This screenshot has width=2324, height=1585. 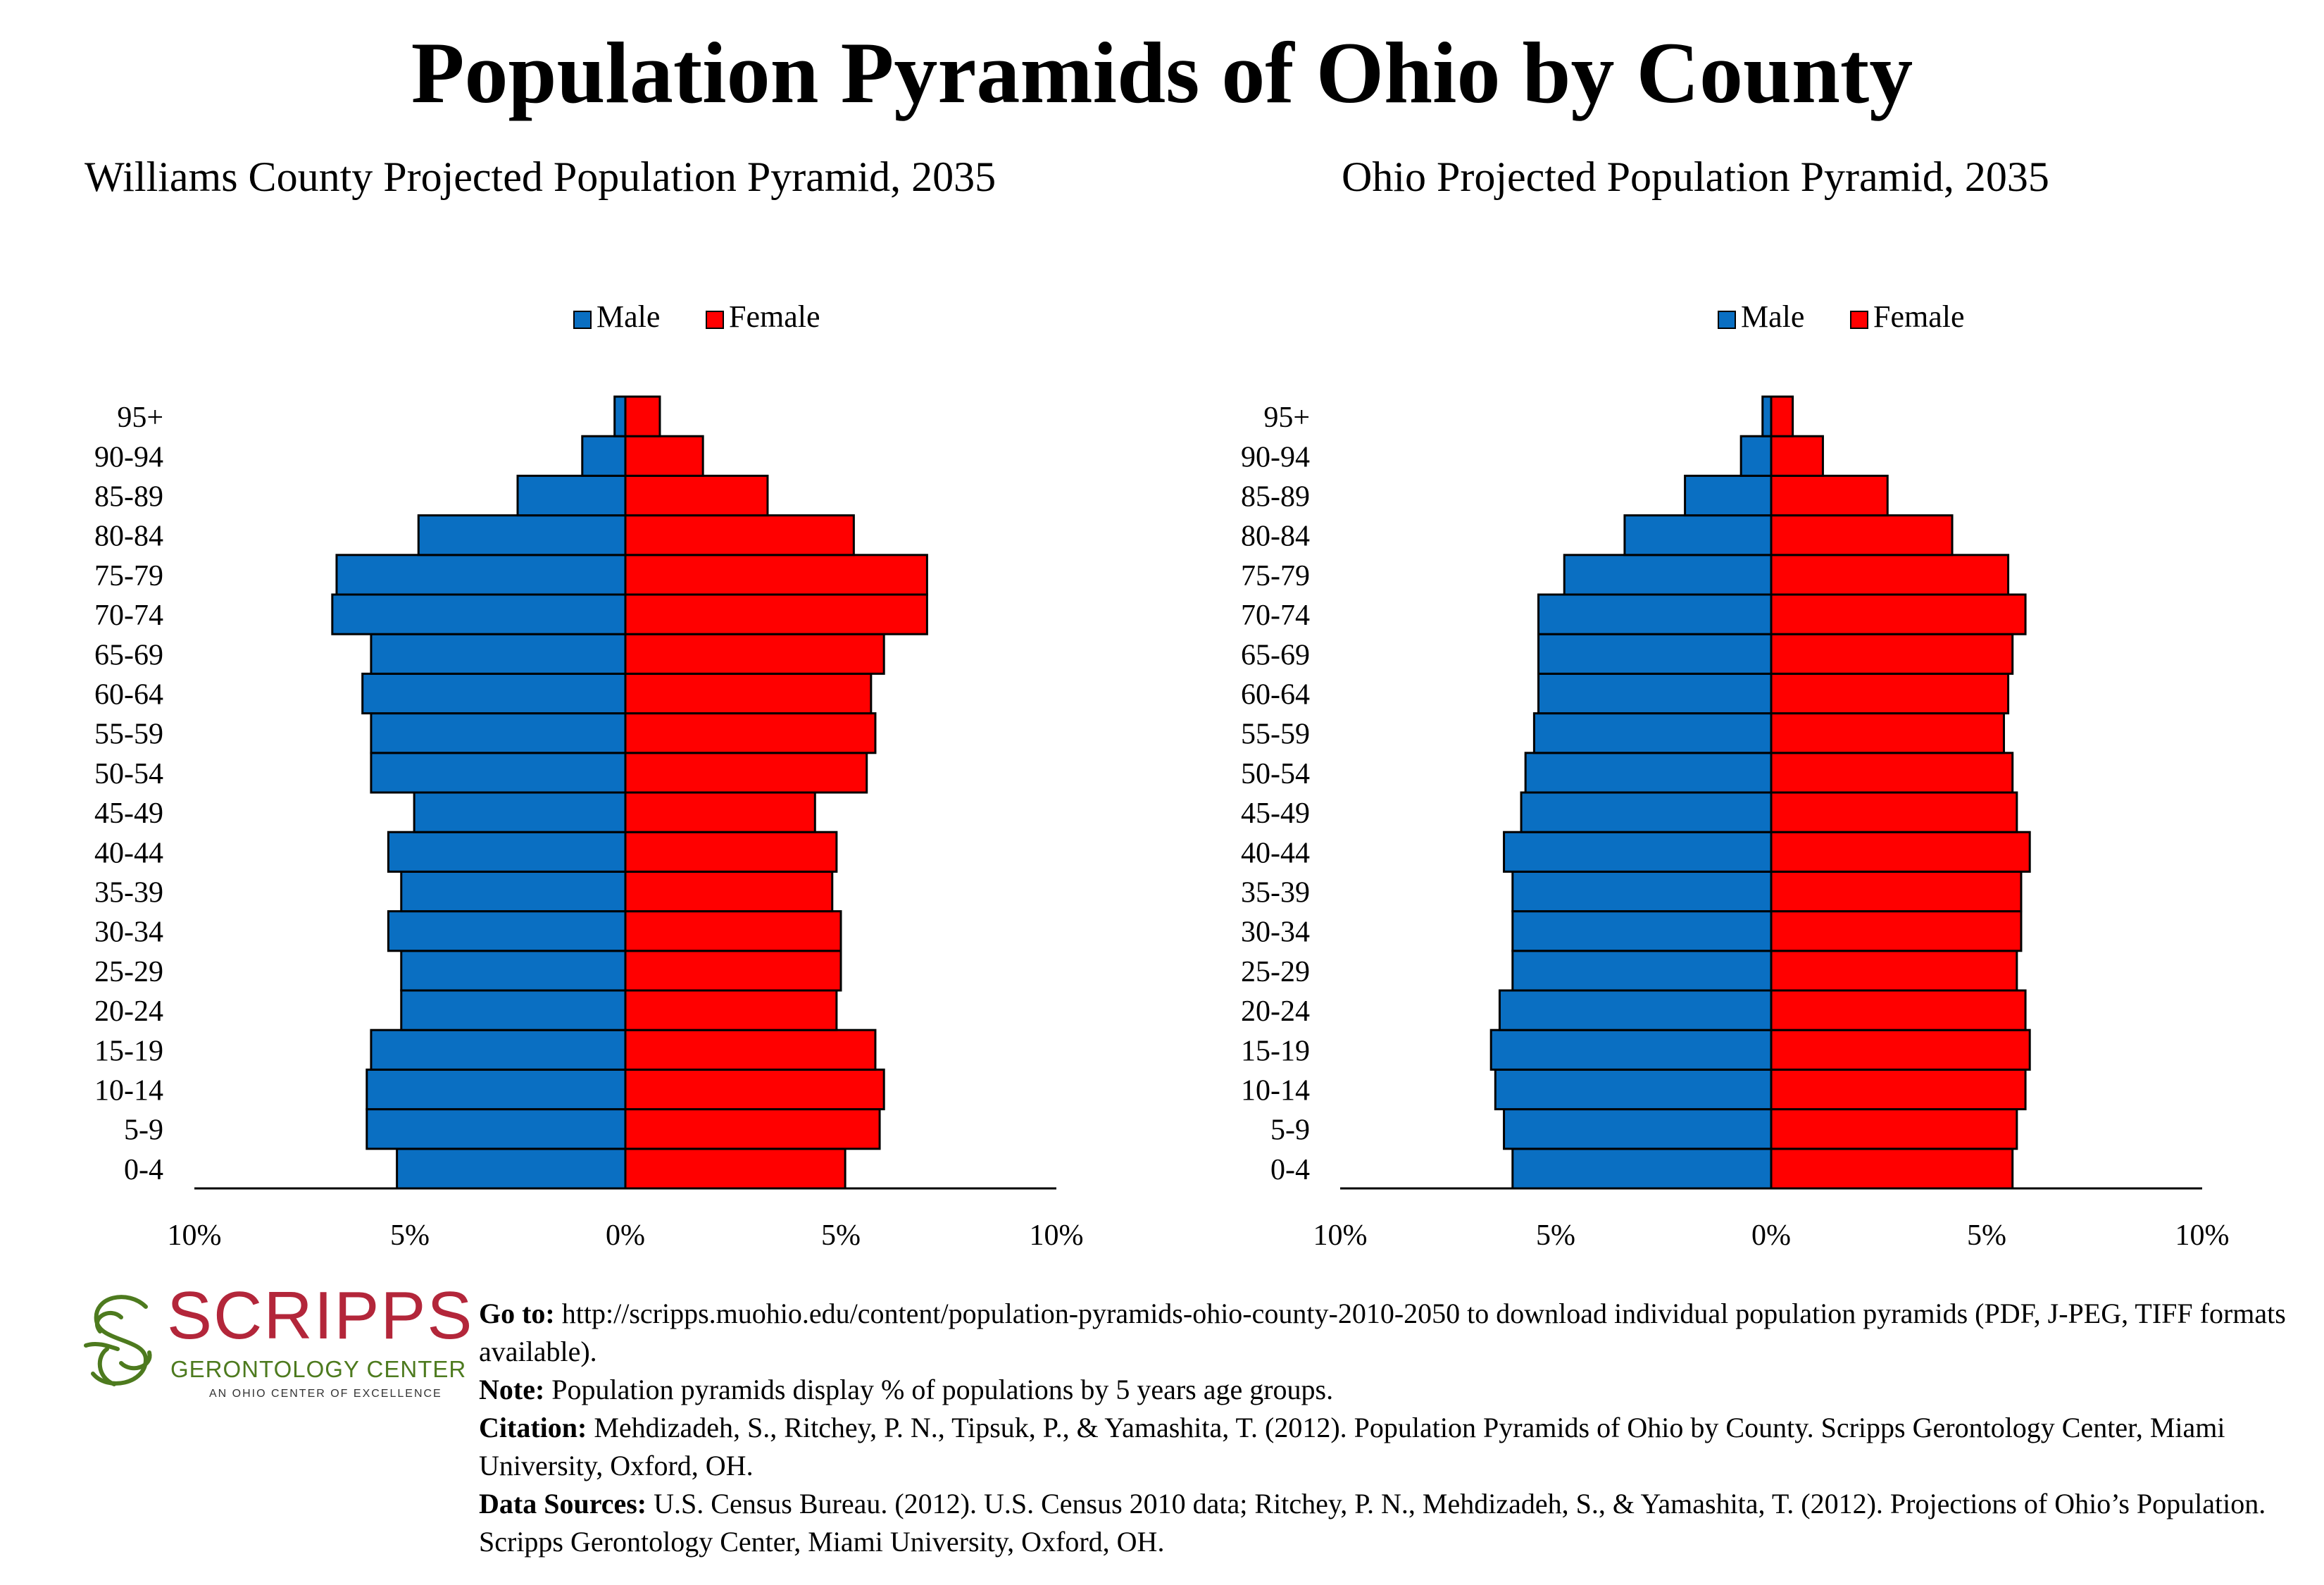 What do you see at coordinates (128, 1051) in the screenshot?
I see `age-label-15-19: 15-19` at bounding box center [128, 1051].